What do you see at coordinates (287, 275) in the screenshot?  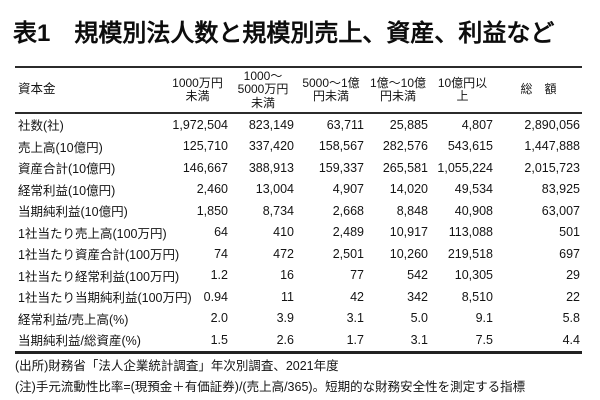 I see `cell: 16` at bounding box center [287, 275].